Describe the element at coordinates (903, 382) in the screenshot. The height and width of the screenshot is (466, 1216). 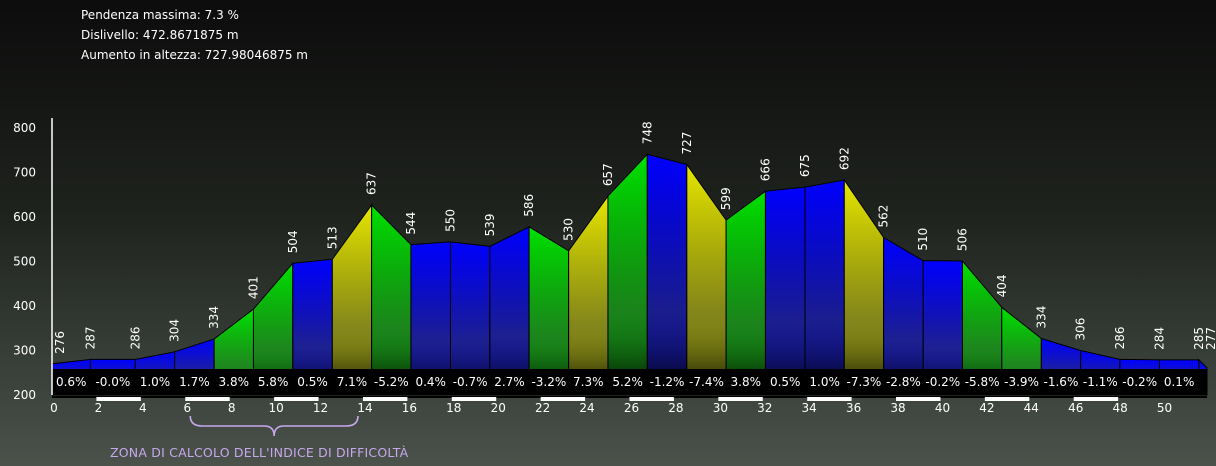
I see `grade-label: -2.8%` at that location.